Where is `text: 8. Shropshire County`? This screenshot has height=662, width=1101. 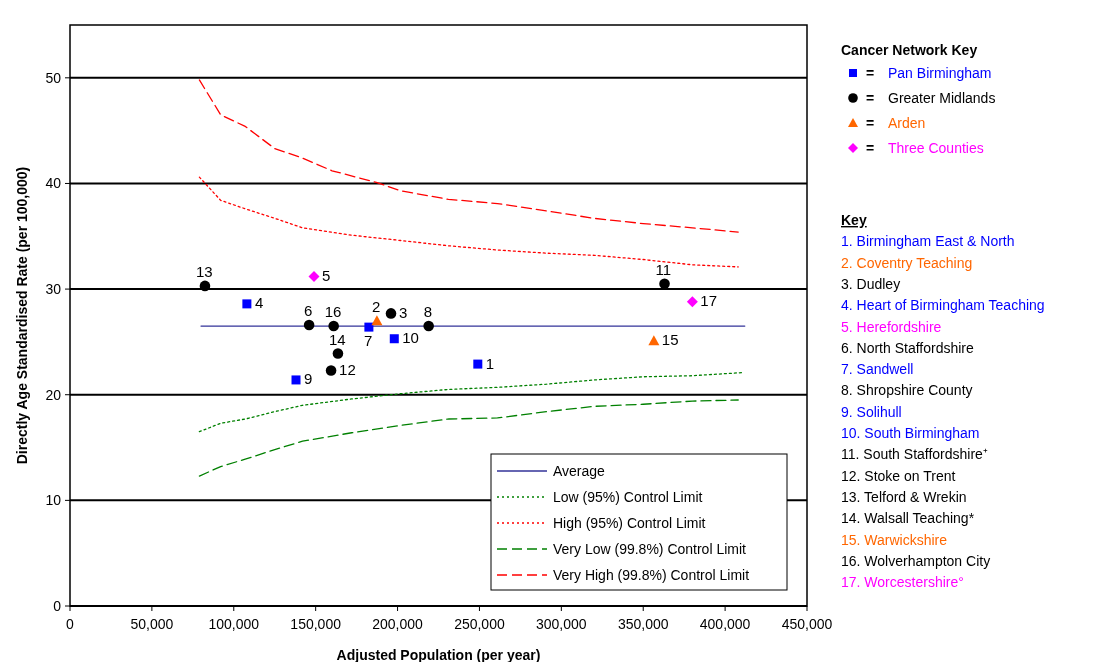 text: 8. Shropshire County is located at coordinates (907, 390).